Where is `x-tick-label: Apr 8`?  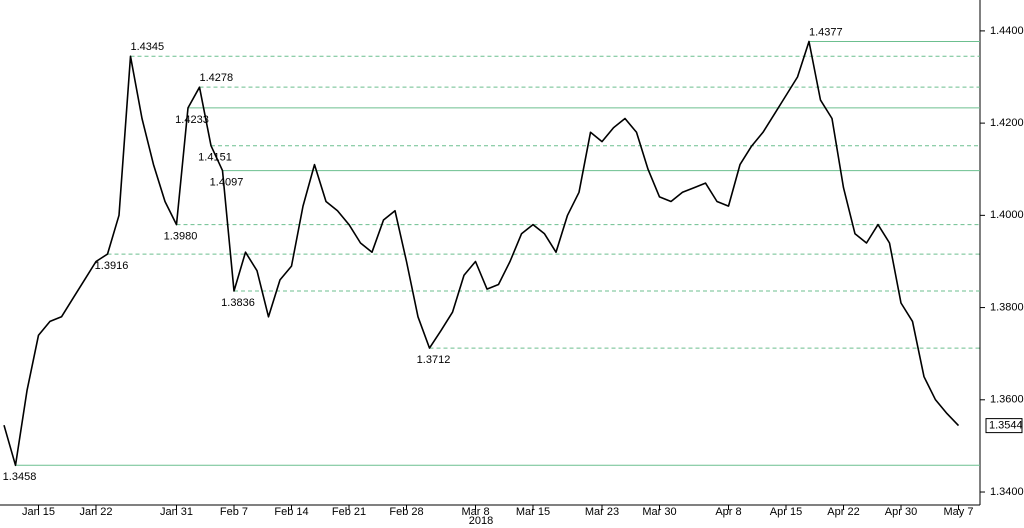 x-tick-label: Apr 8 is located at coordinates (728, 512).